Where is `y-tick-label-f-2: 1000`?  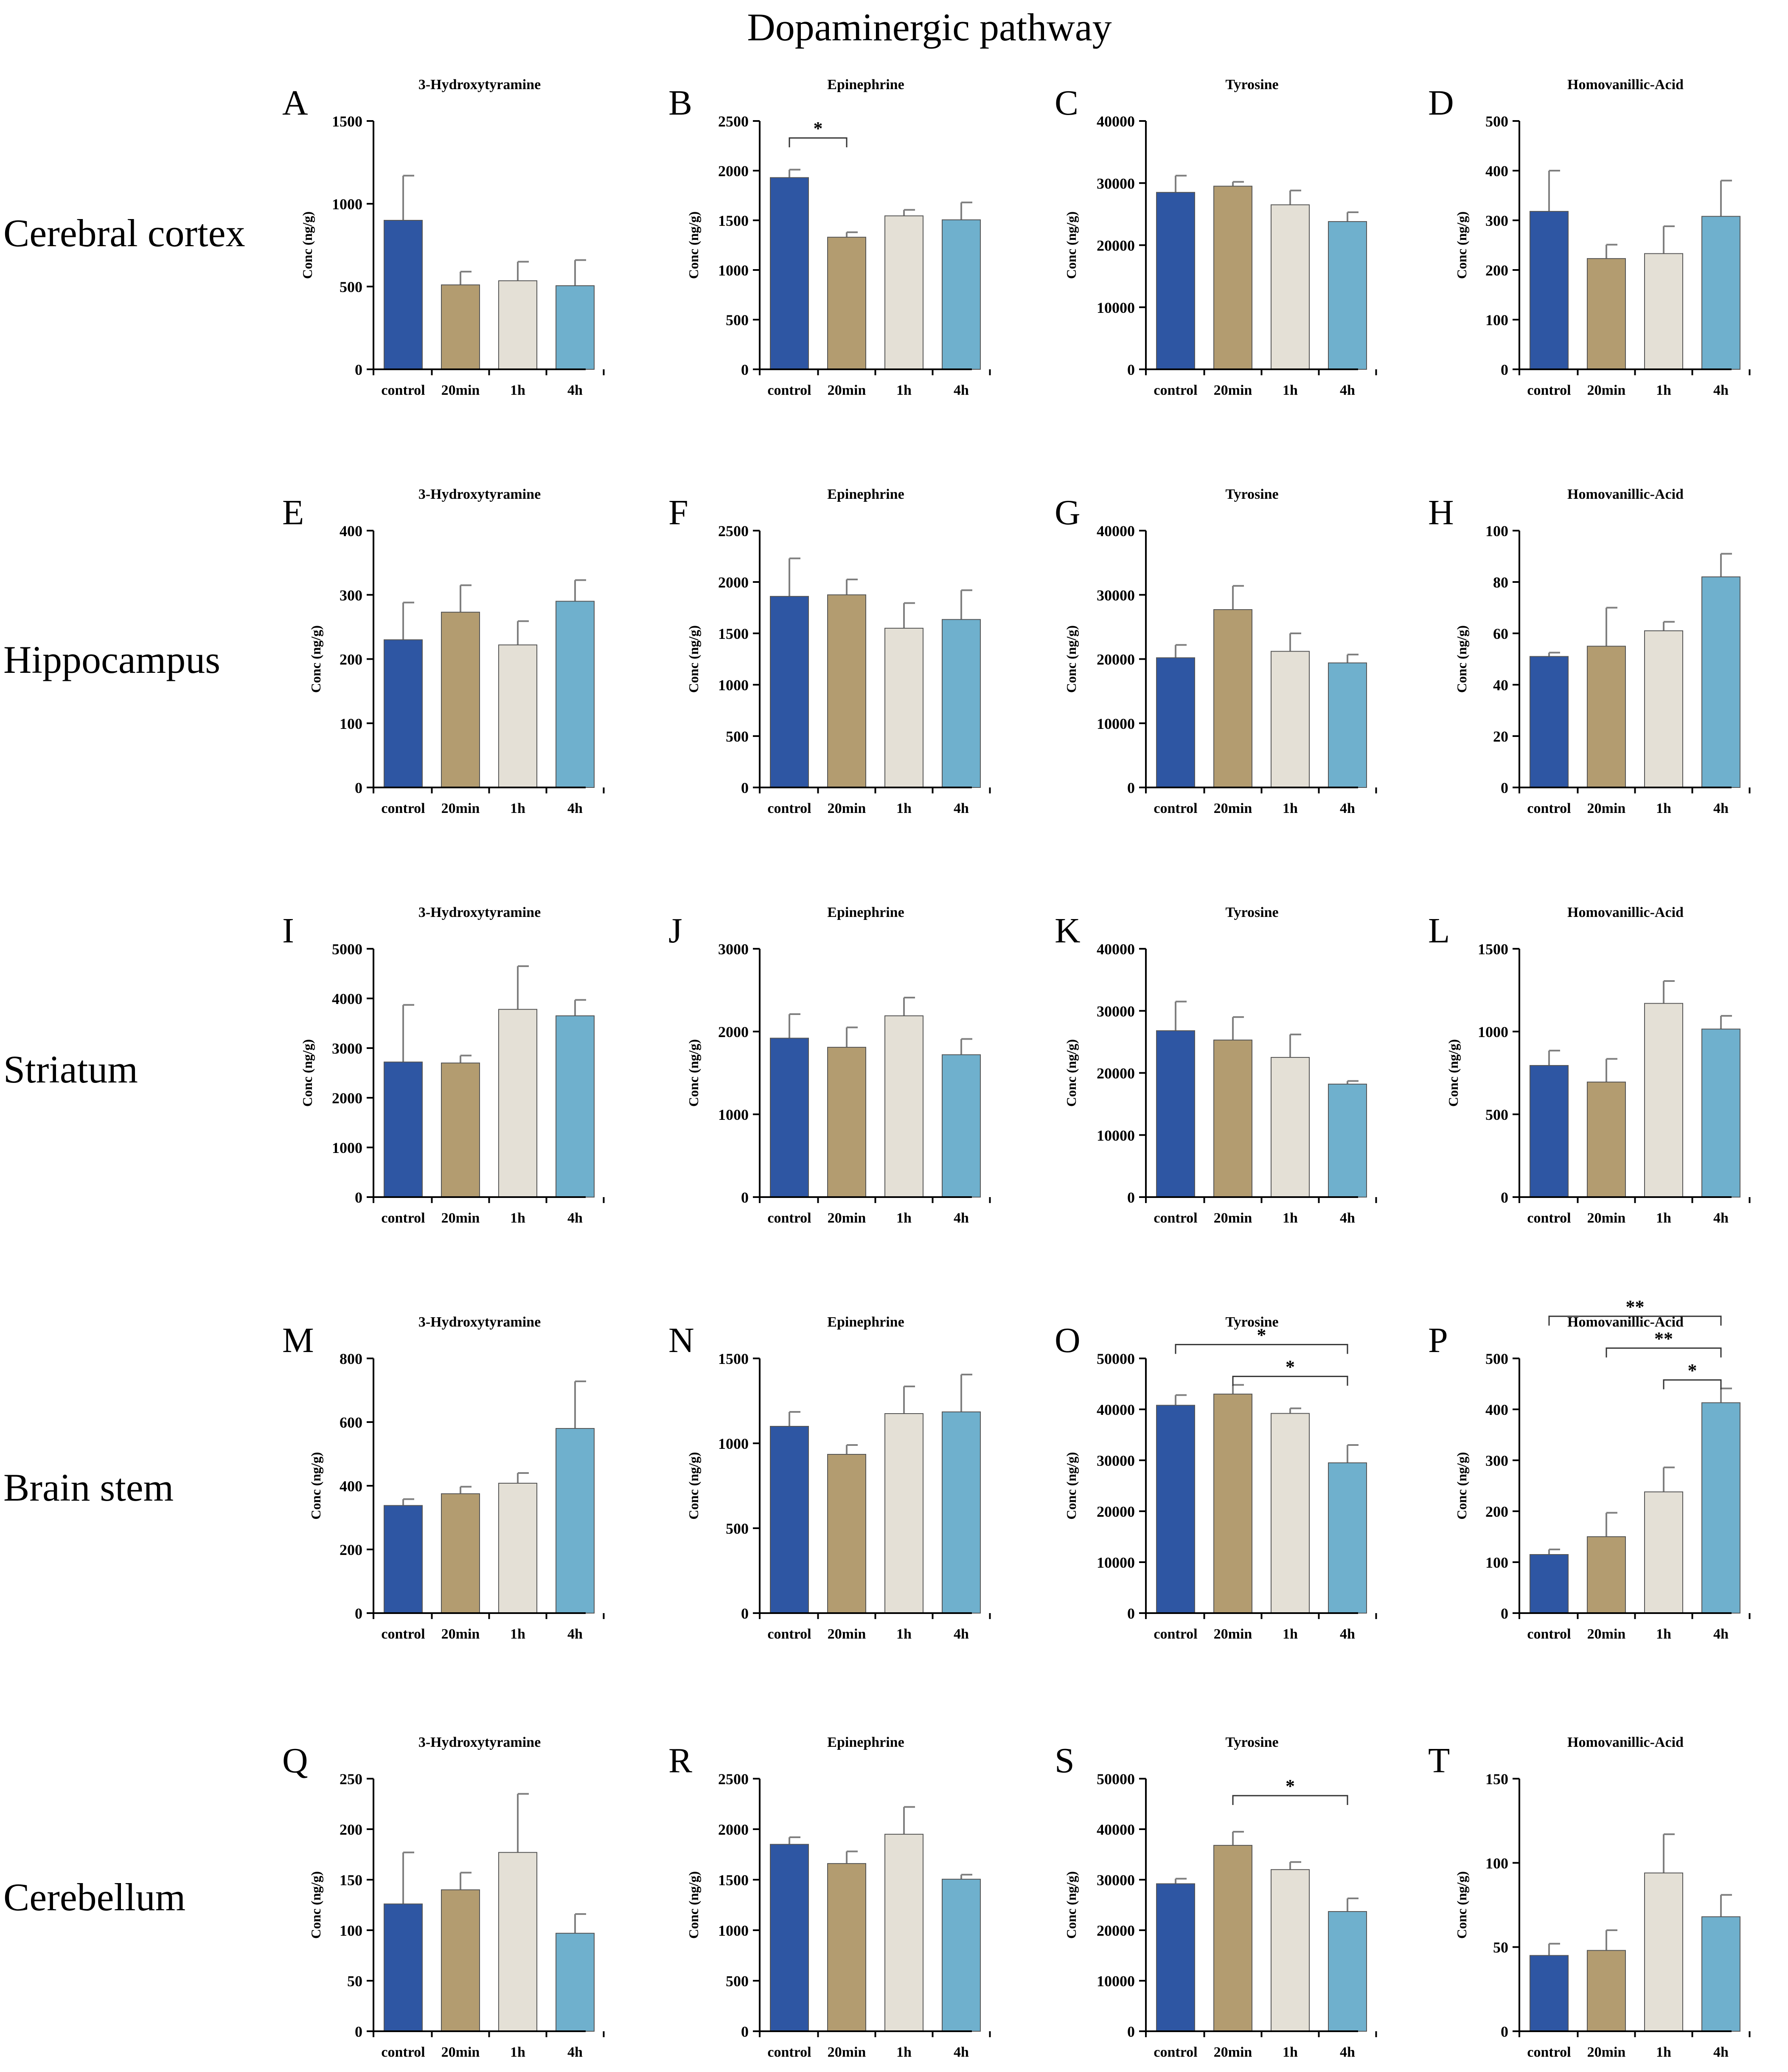
y-tick-label-f-2: 1000 is located at coordinates (733, 685).